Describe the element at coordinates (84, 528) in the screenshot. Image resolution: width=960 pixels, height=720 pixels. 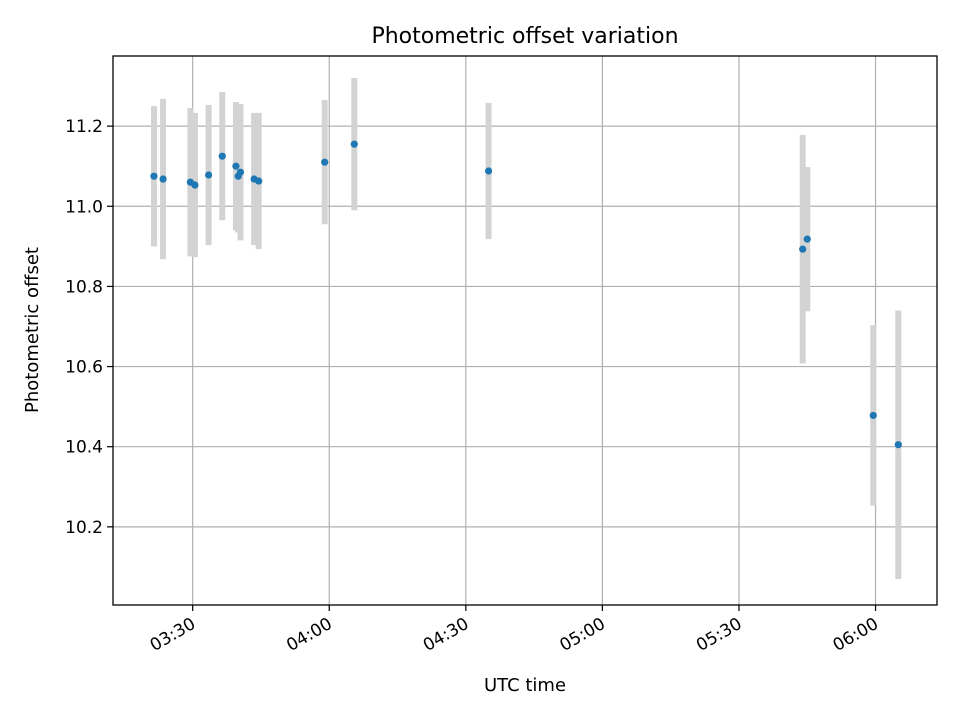
I see `y-tick-label: 10.2` at that location.